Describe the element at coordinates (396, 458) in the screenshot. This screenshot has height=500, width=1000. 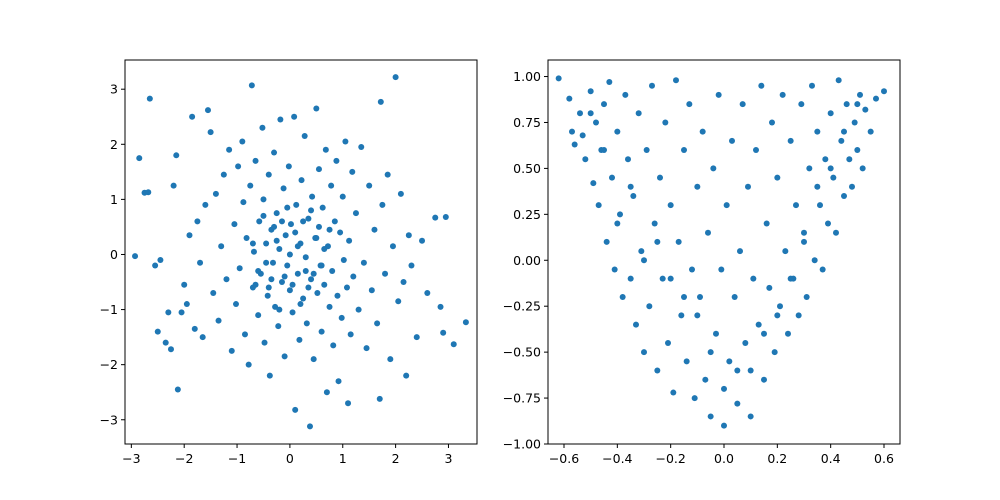
I see `x-tick-label: 2` at that location.